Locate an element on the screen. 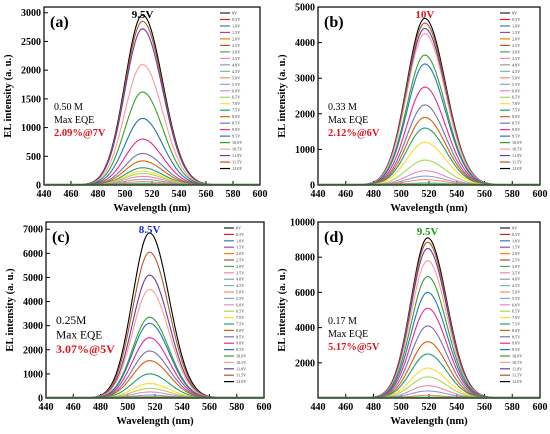 Image resolution: width=550 pixels, height=434 pixels. y-tick-label: 4000 is located at coordinates (33, 302).